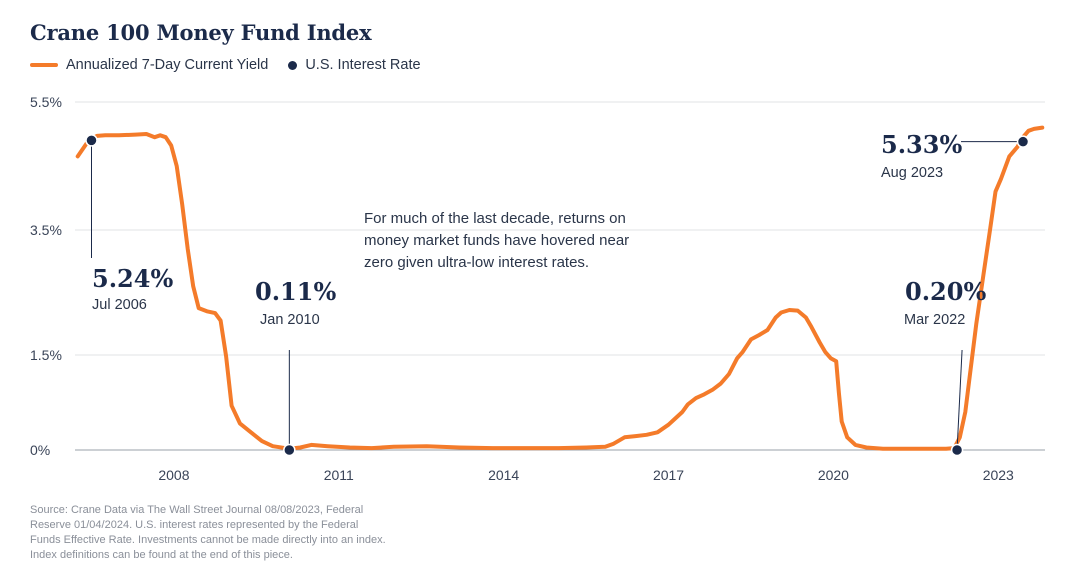  What do you see at coordinates (119, 305) in the screenshot?
I see `rate-date-label: Jul 2006` at bounding box center [119, 305].